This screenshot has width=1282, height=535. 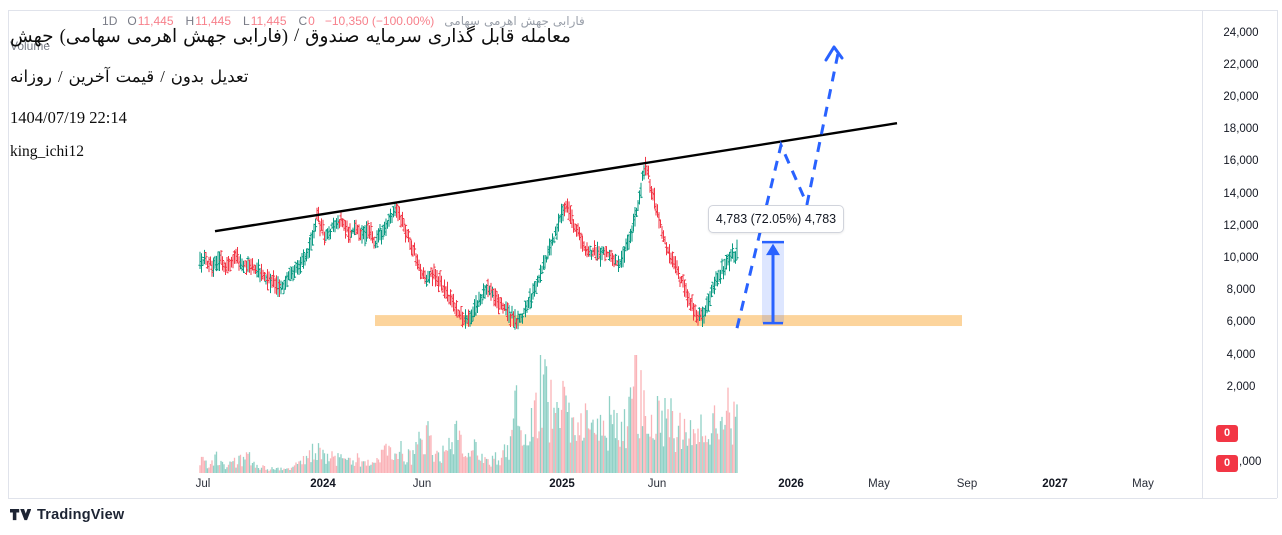 I want to click on symbol-title-word: اهرمی, so click(x=152, y=37).